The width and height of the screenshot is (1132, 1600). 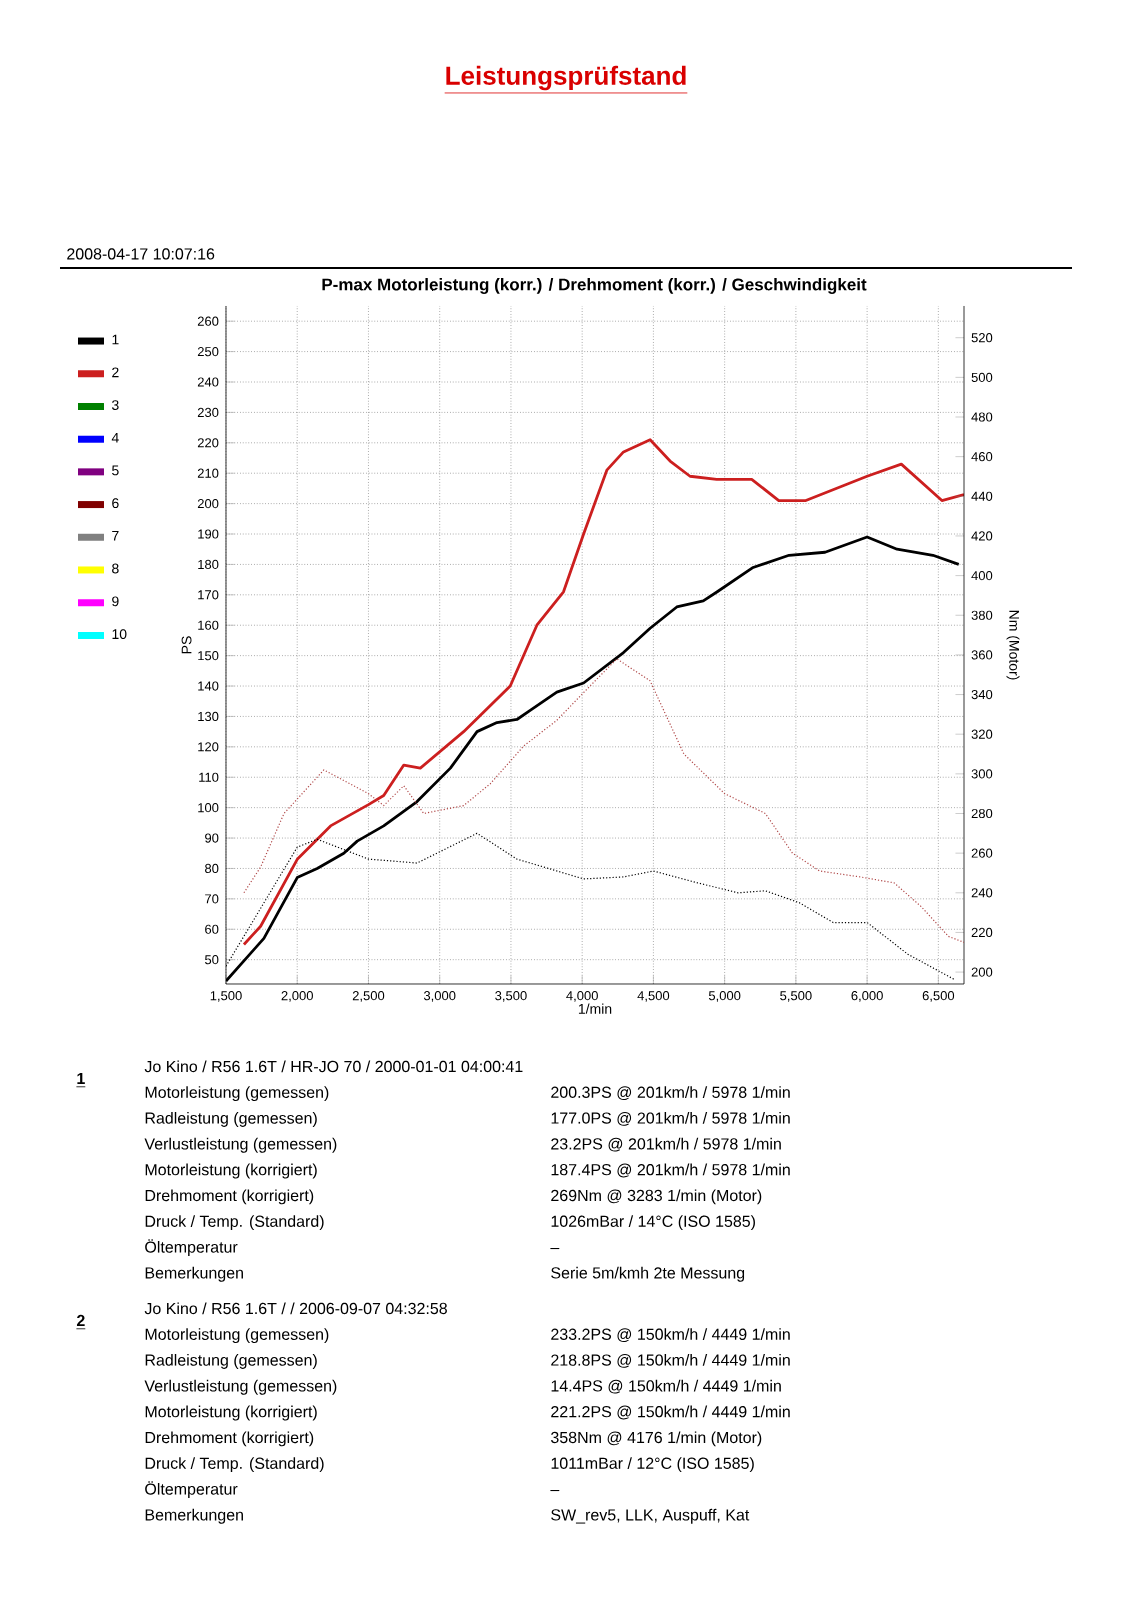 I want to click on text: 358Nm @ 4176 1/min (Motor), so click(x=656, y=1439).